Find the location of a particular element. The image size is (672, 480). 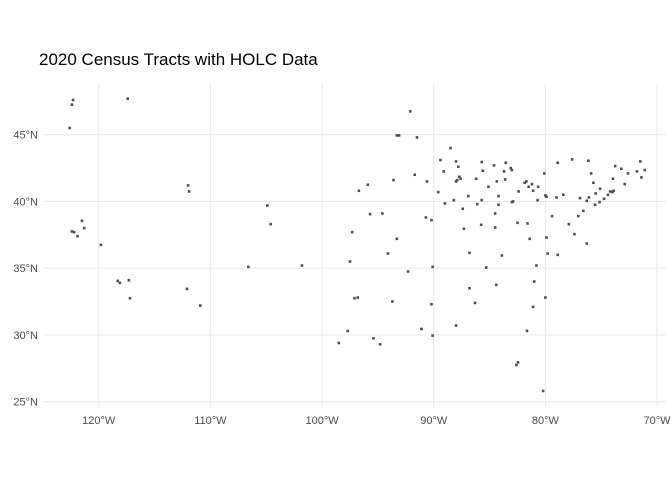

y-tick-label: 40°N is located at coordinates (25, 202).